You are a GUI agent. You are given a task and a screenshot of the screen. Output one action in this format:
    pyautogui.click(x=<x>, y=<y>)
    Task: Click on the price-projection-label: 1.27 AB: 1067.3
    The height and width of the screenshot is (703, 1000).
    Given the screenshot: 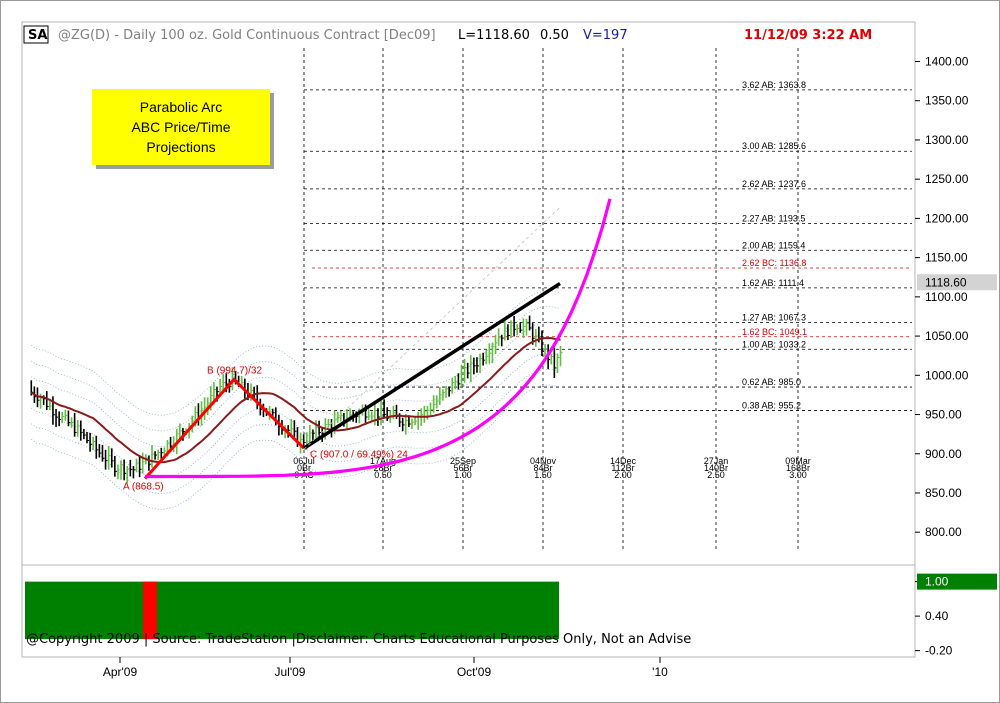 What is the action you would take?
    pyautogui.click(x=774, y=318)
    